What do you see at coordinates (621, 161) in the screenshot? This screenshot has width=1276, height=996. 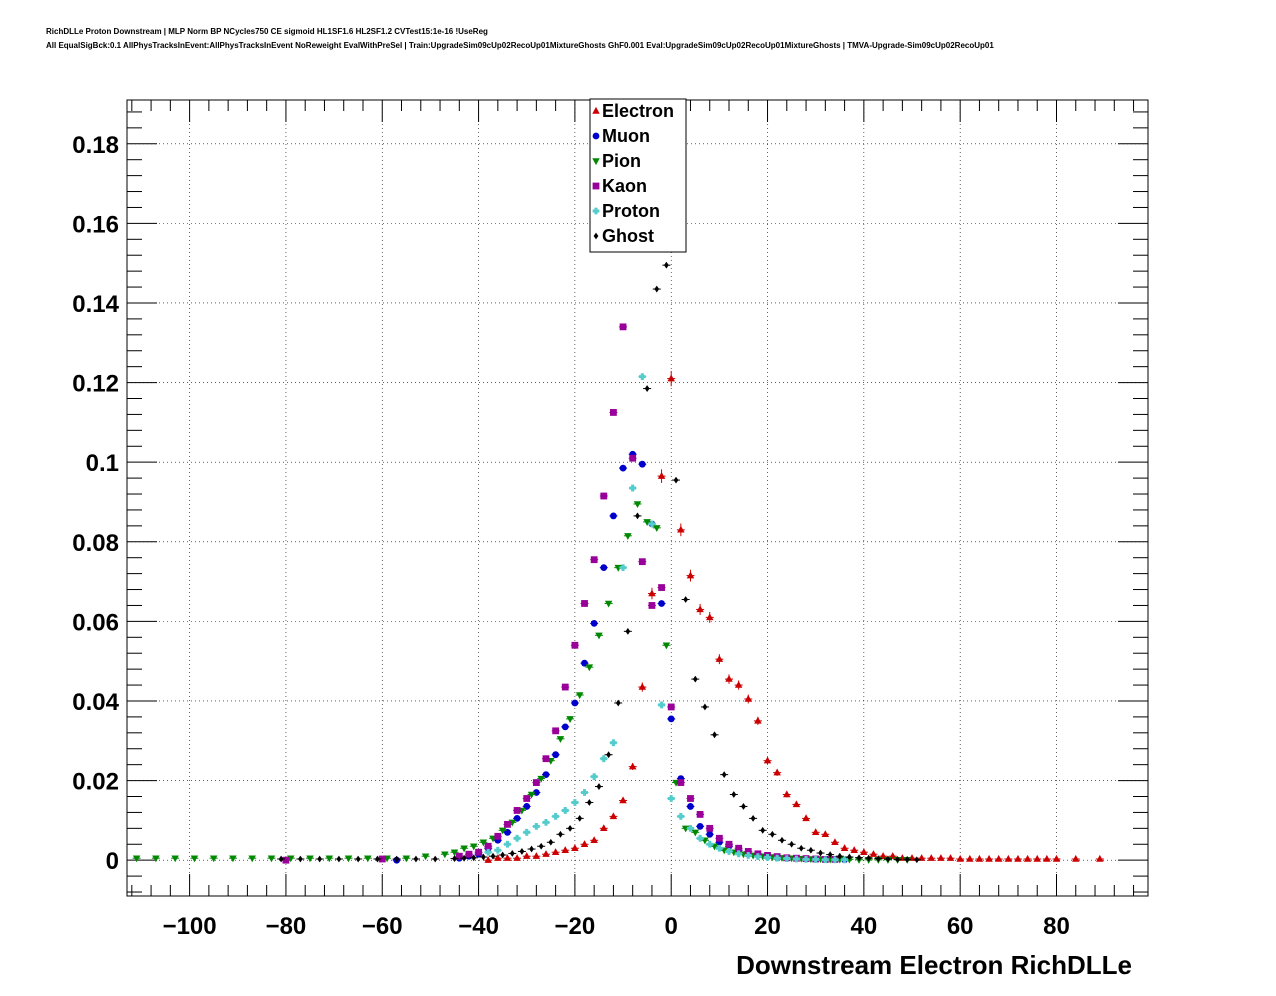 I see `legend-label: Pion` at bounding box center [621, 161].